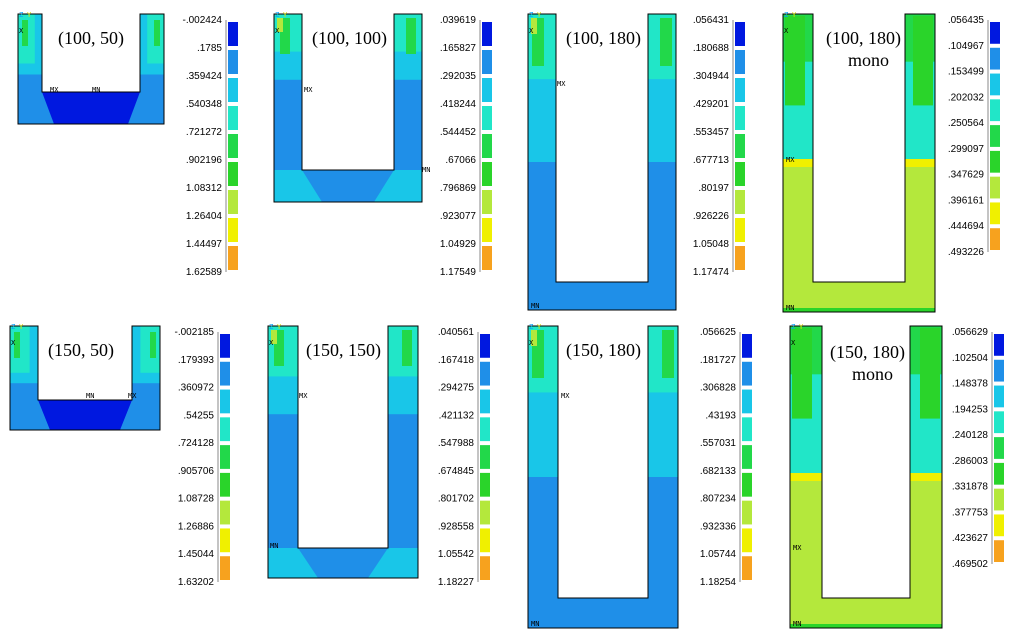 The width and height of the screenshot is (1024, 639). I want to click on legend-value: .418244, so click(458, 104).